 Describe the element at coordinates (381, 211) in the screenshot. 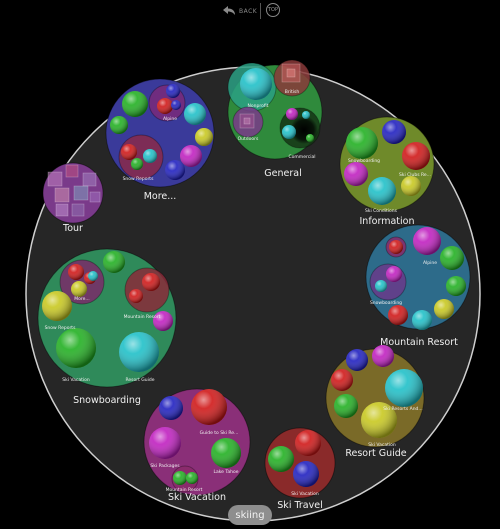

I see `subcluster-label-information-2: Ski Conditions` at that location.